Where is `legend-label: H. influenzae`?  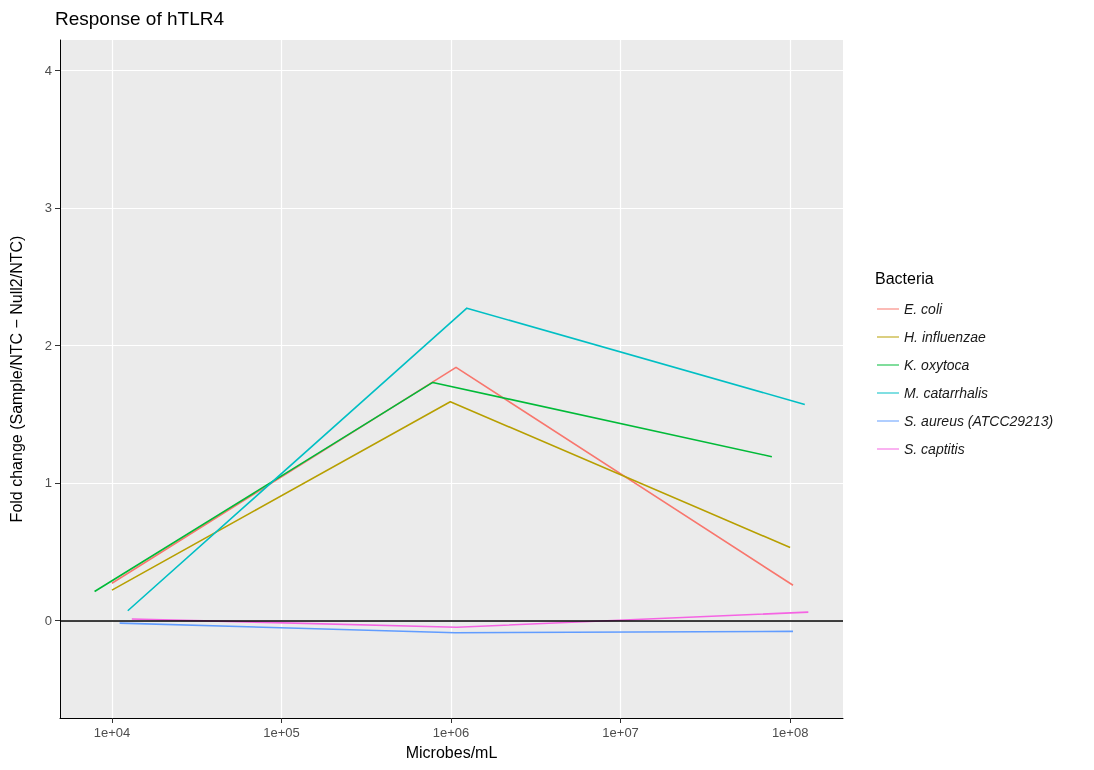 legend-label: H. influenzae is located at coordinates (945, 337).